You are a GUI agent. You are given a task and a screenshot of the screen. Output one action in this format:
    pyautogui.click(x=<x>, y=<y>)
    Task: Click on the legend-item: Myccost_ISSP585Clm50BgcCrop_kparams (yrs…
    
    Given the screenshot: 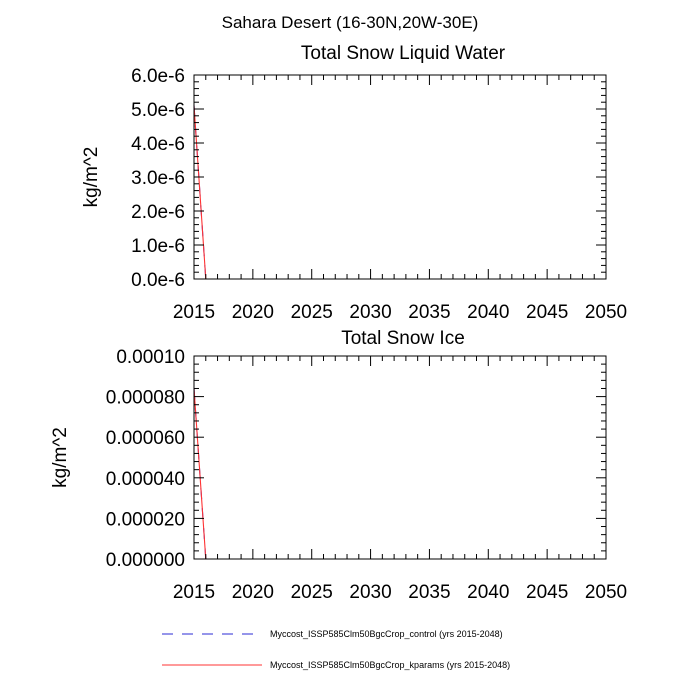 What is the action you would take?
    pyautogui.click(x=336, y=665)
    